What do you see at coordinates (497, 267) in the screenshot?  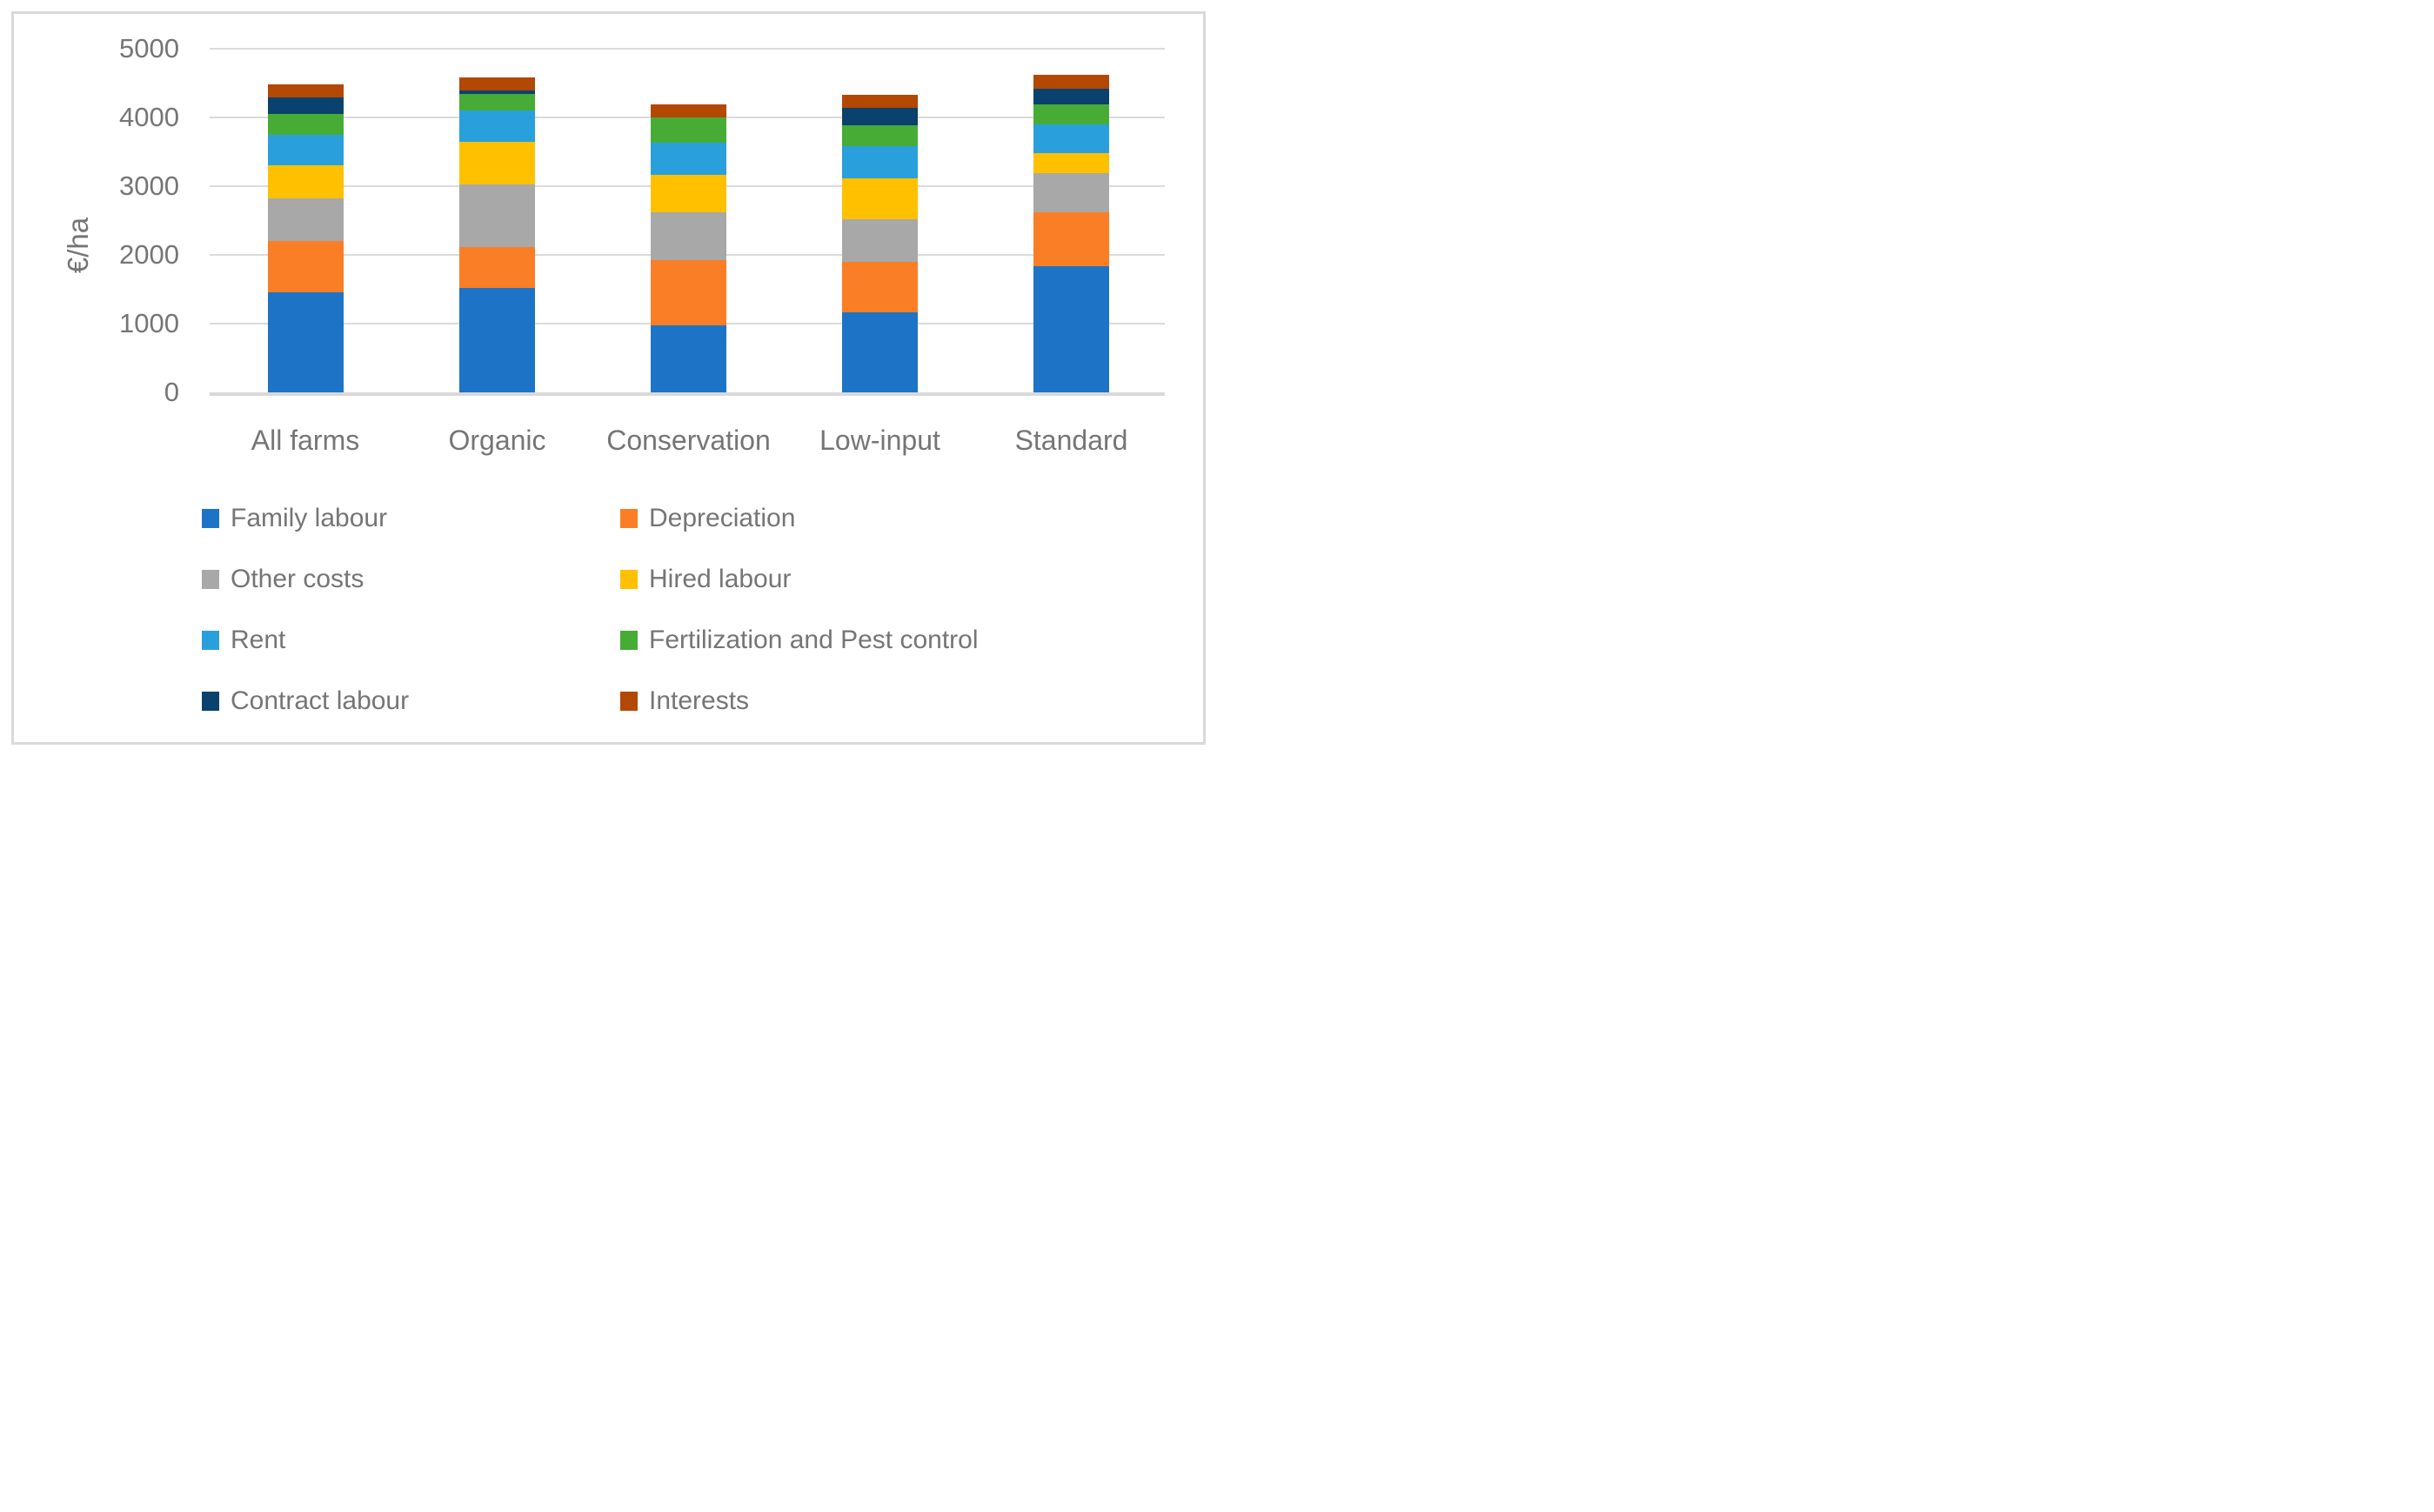 I see `bar-segment-organic-depreciation` at bounding box center [497, 267].